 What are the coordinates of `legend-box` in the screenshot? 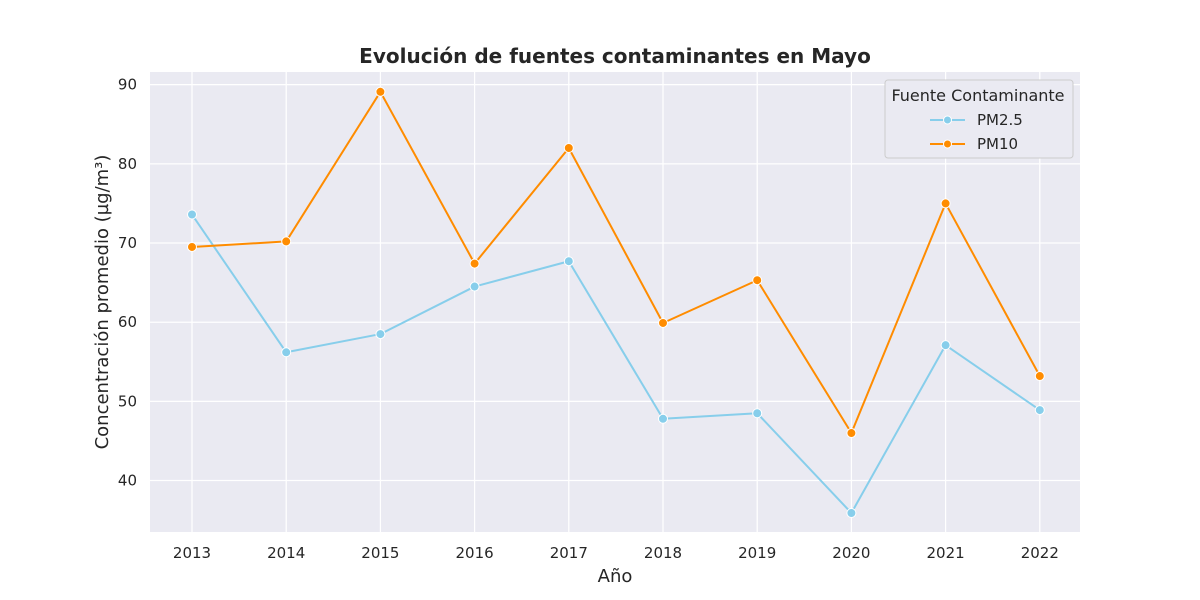 It's located at (979, 119).